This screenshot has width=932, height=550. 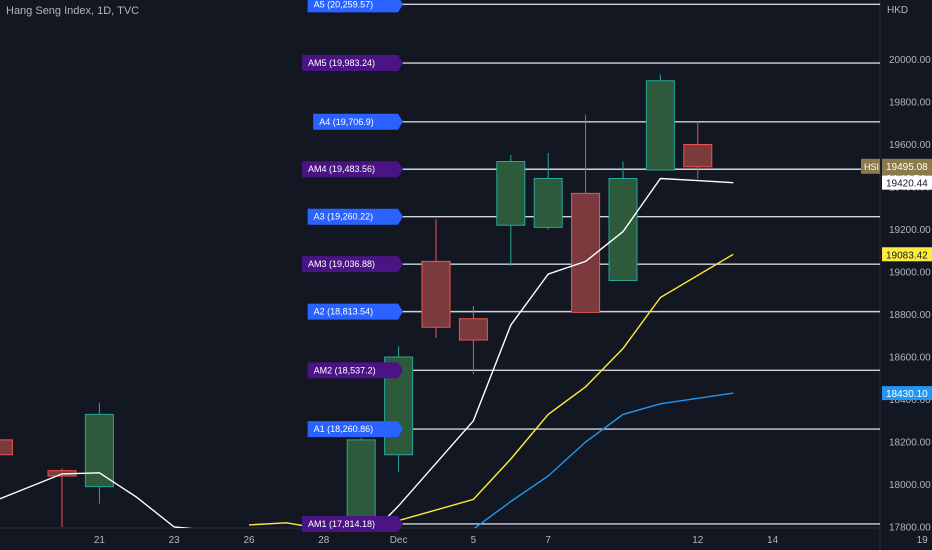 What do you see at coordinates (324, 540) in the screenshot?
I see `x-tick-label: 28` at bounding box center [324, 540].